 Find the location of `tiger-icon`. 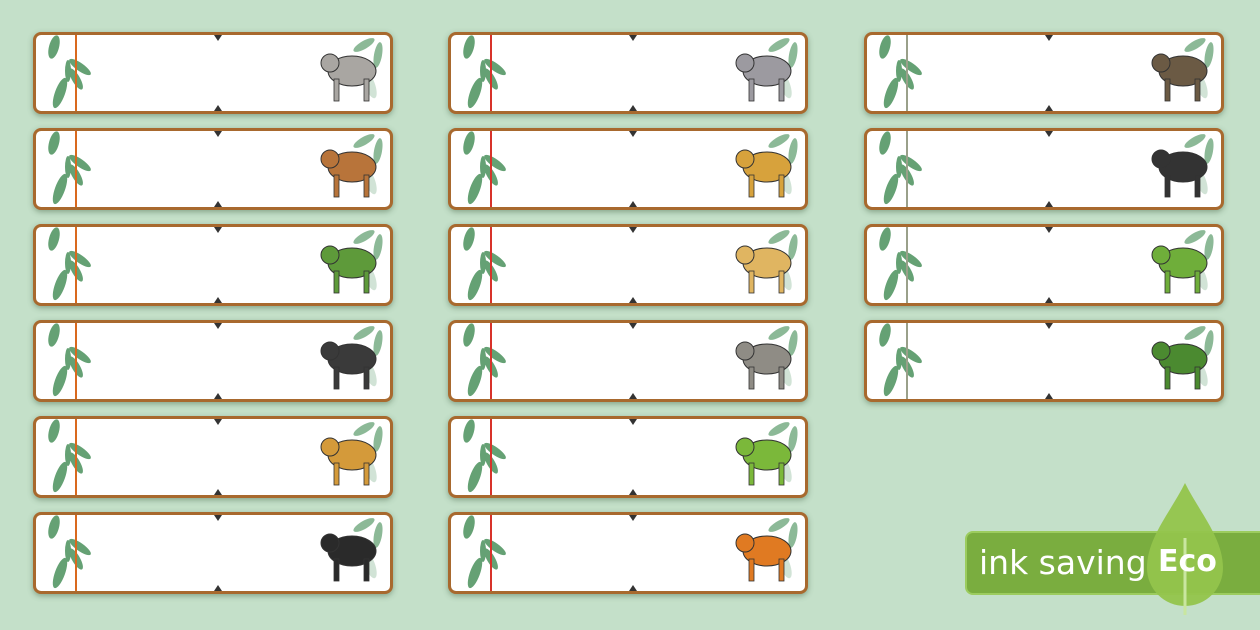

tiger-icon is located at coordinates (763, 557).